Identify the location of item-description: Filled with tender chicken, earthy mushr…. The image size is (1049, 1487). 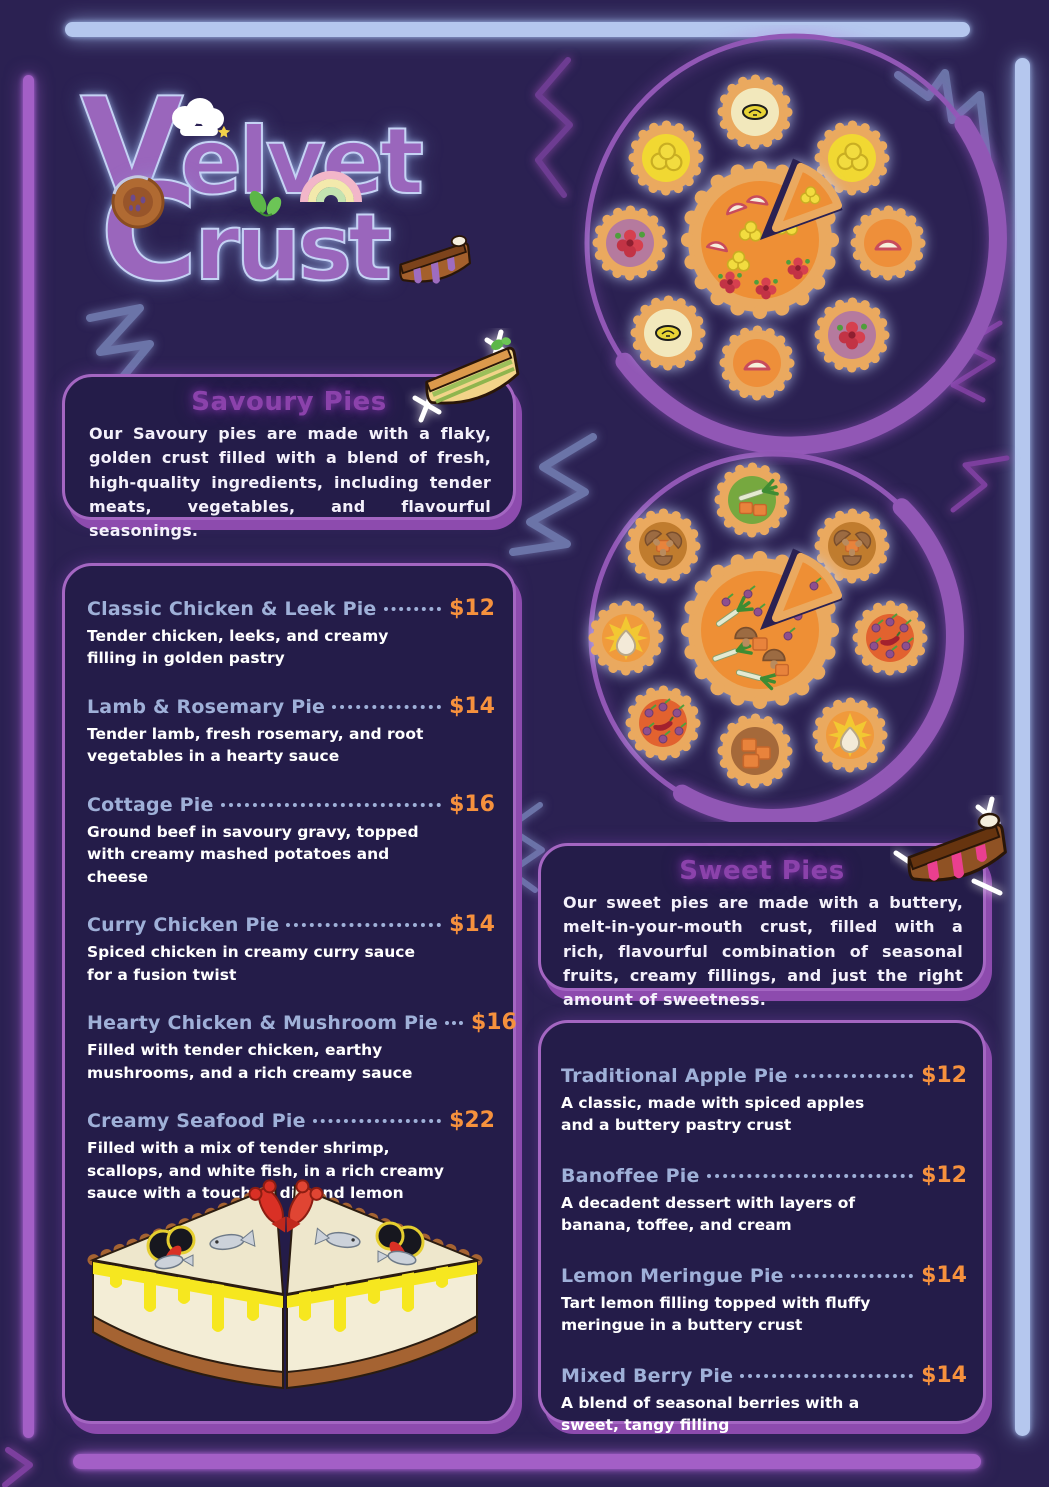
(250, 1061).